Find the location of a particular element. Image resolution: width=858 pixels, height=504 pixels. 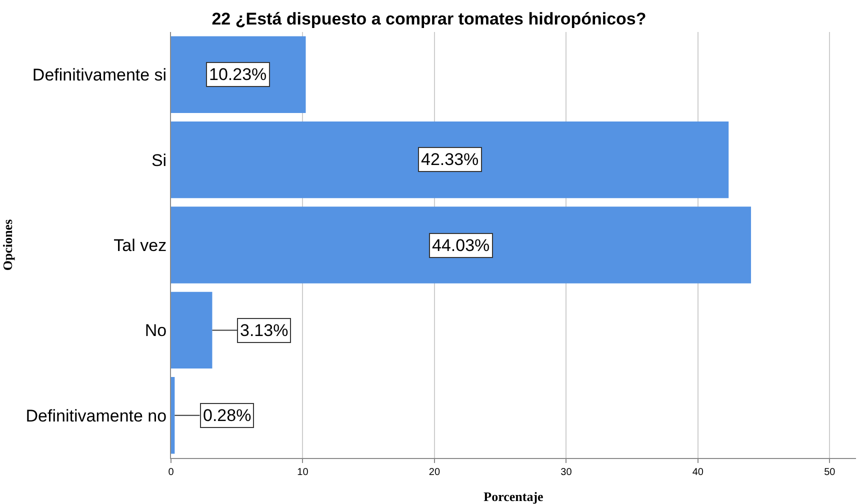

data-label: 44.03% is located at coordinates (461, 245).